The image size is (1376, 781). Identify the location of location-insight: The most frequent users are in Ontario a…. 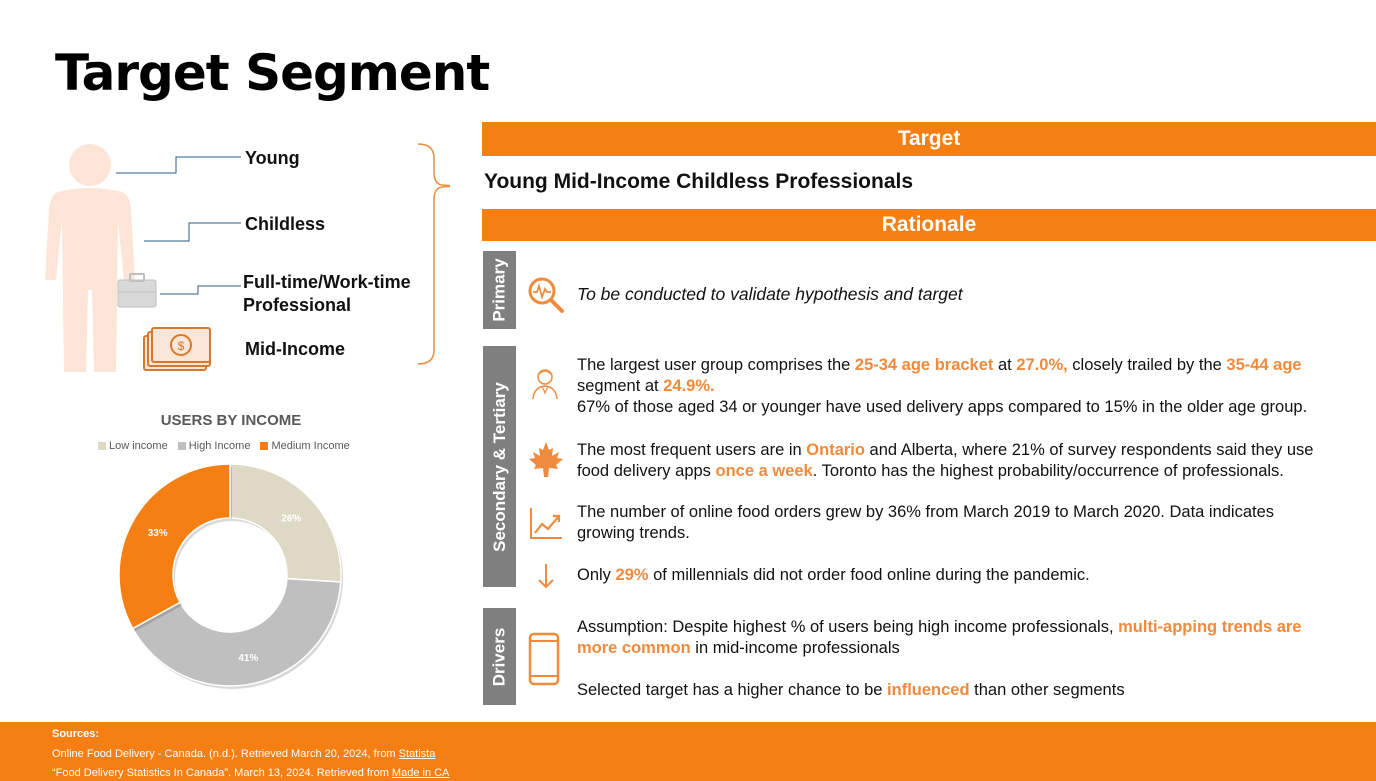
(972, 461).